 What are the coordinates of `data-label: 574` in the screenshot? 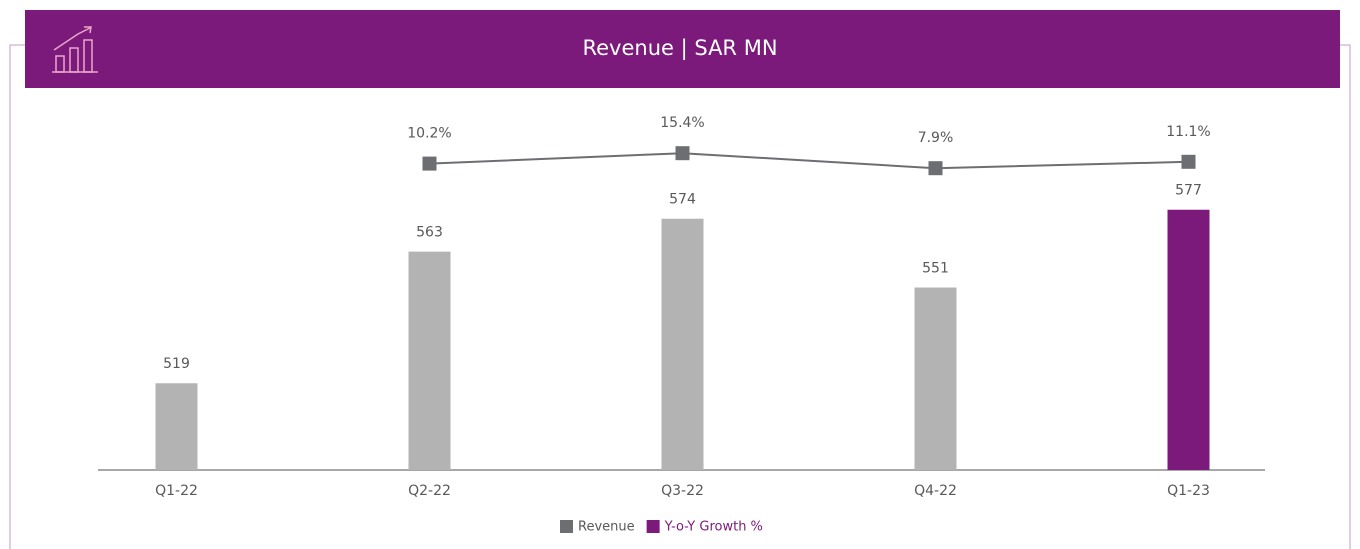 It's located at (682, 200).